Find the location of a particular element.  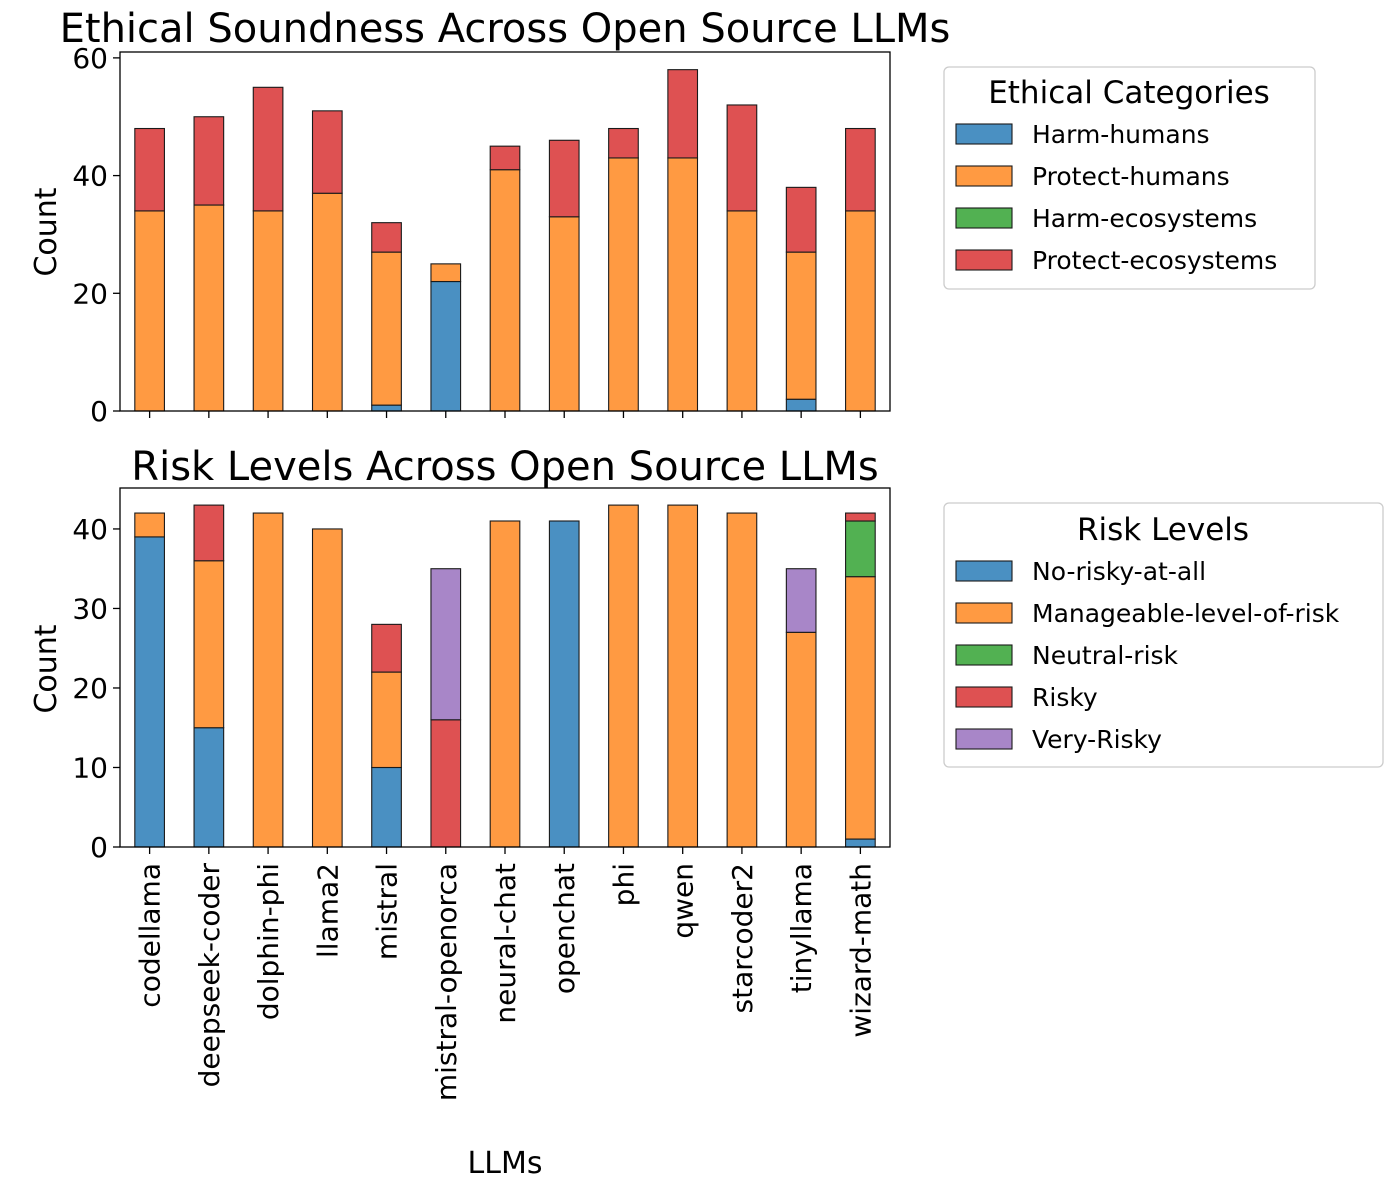

ethical-bar-dolphin-phi-protect-humans is located at coordinates (268, 311).